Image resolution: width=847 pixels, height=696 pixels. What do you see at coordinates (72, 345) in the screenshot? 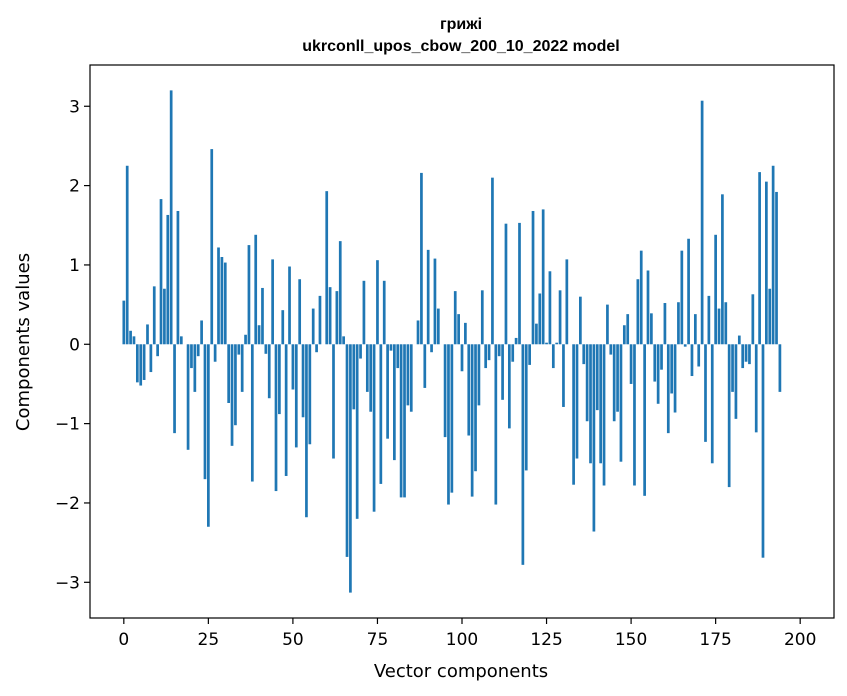
I see `y-axis: −3 −2 −1 0 1 2 3` at bounding box center [72, 345].